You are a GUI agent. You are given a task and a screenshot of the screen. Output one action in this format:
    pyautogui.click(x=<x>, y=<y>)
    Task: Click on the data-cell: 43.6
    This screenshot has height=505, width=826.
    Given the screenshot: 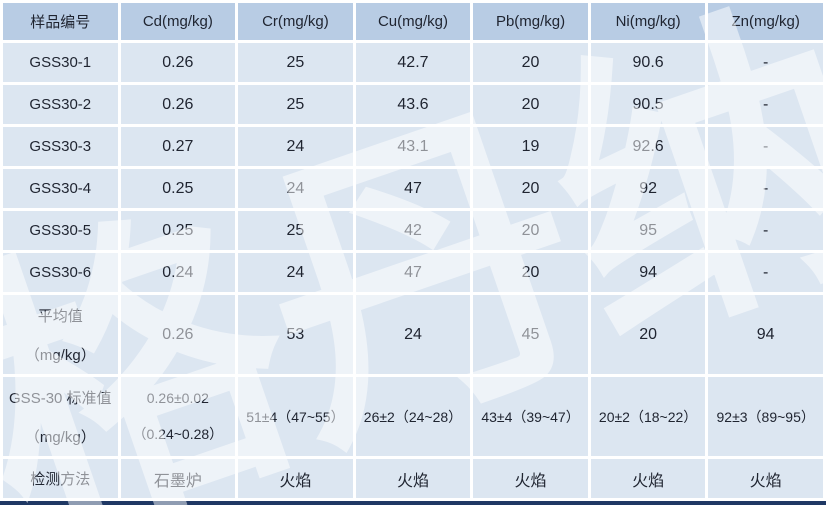 What is the action you would take?
    pyautogui.click(x=413, y=104)
    